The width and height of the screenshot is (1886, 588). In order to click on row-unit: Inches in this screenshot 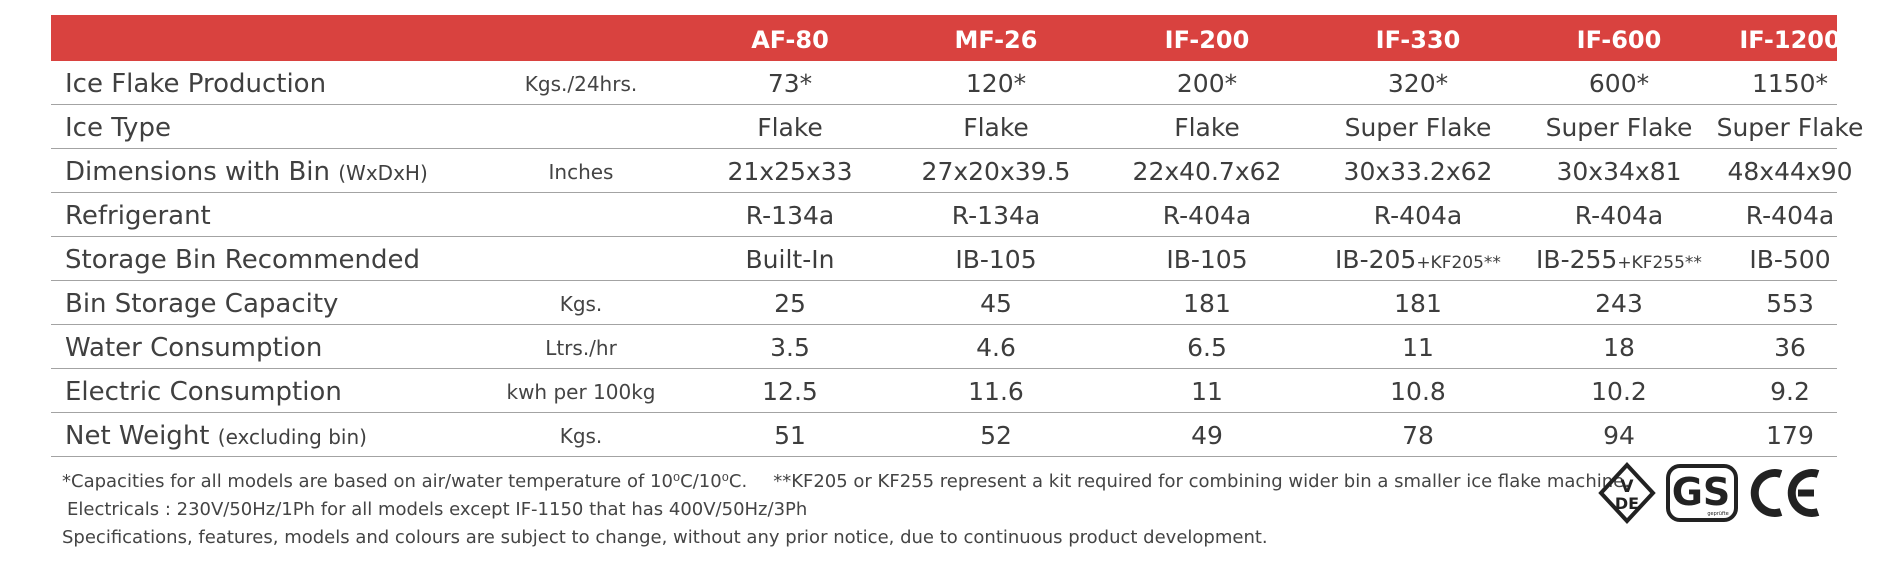, I will do `click(581, 172)`.